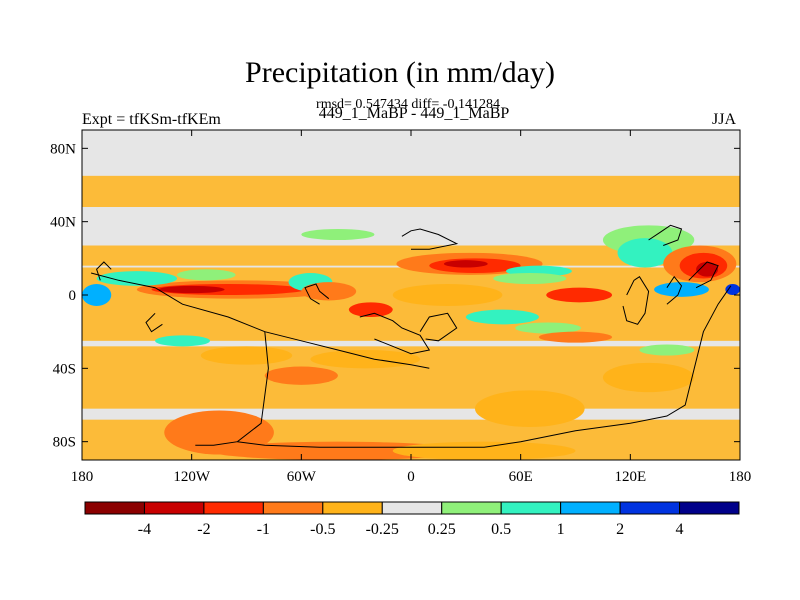 Image resolution: width=800 pixels, height=600 pixels. What do you see at coordinates (263, 529) in the screenshot?
I see `colorbar-label-2: -1` at bounding box center [263, 529].